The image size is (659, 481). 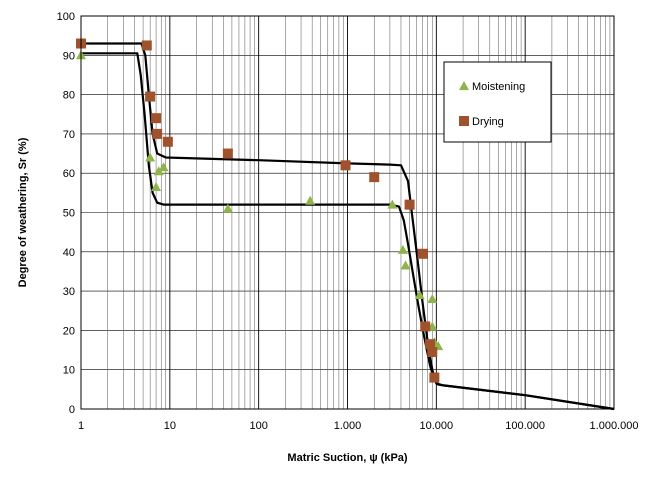 What do you see at coordinates (464, 121) in the screenshot?
I see `legend-marker-drying` at bounding box center [464, 121].